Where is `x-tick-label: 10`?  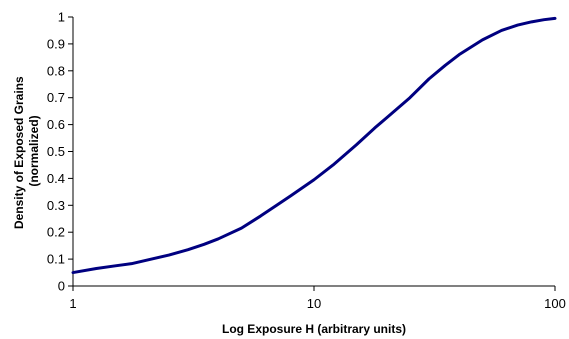 x-tick-label: 10 is located at coordinates (314, 303).